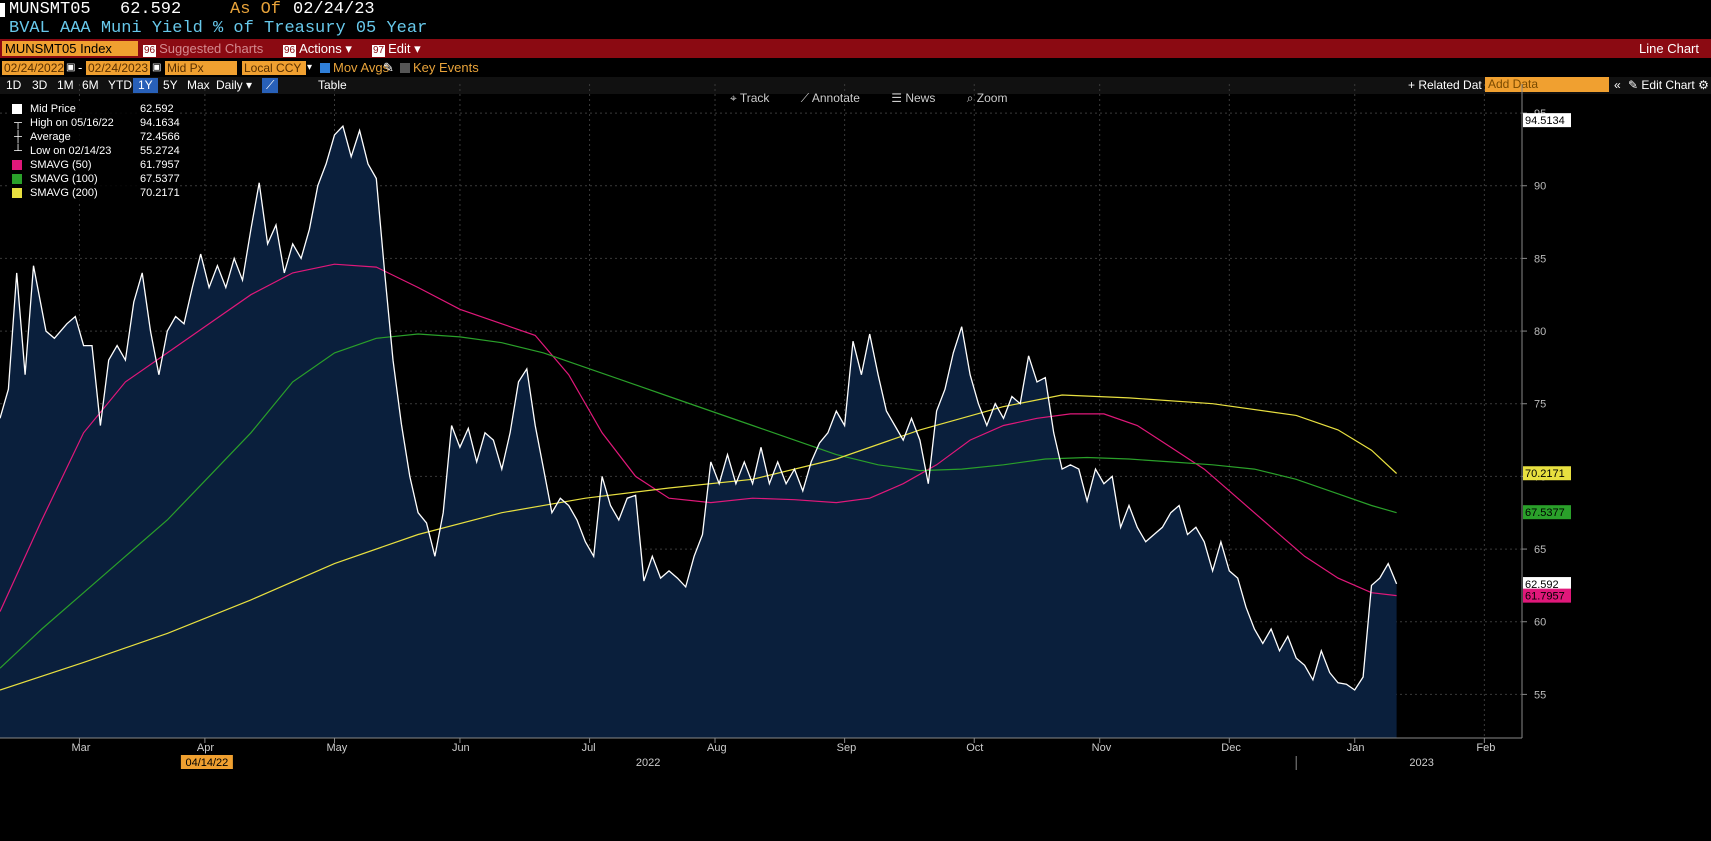 The height and width of the screenshot is (841, 1711). I want to click on security-input: MUNSMT05 Index, so click(70, 48).